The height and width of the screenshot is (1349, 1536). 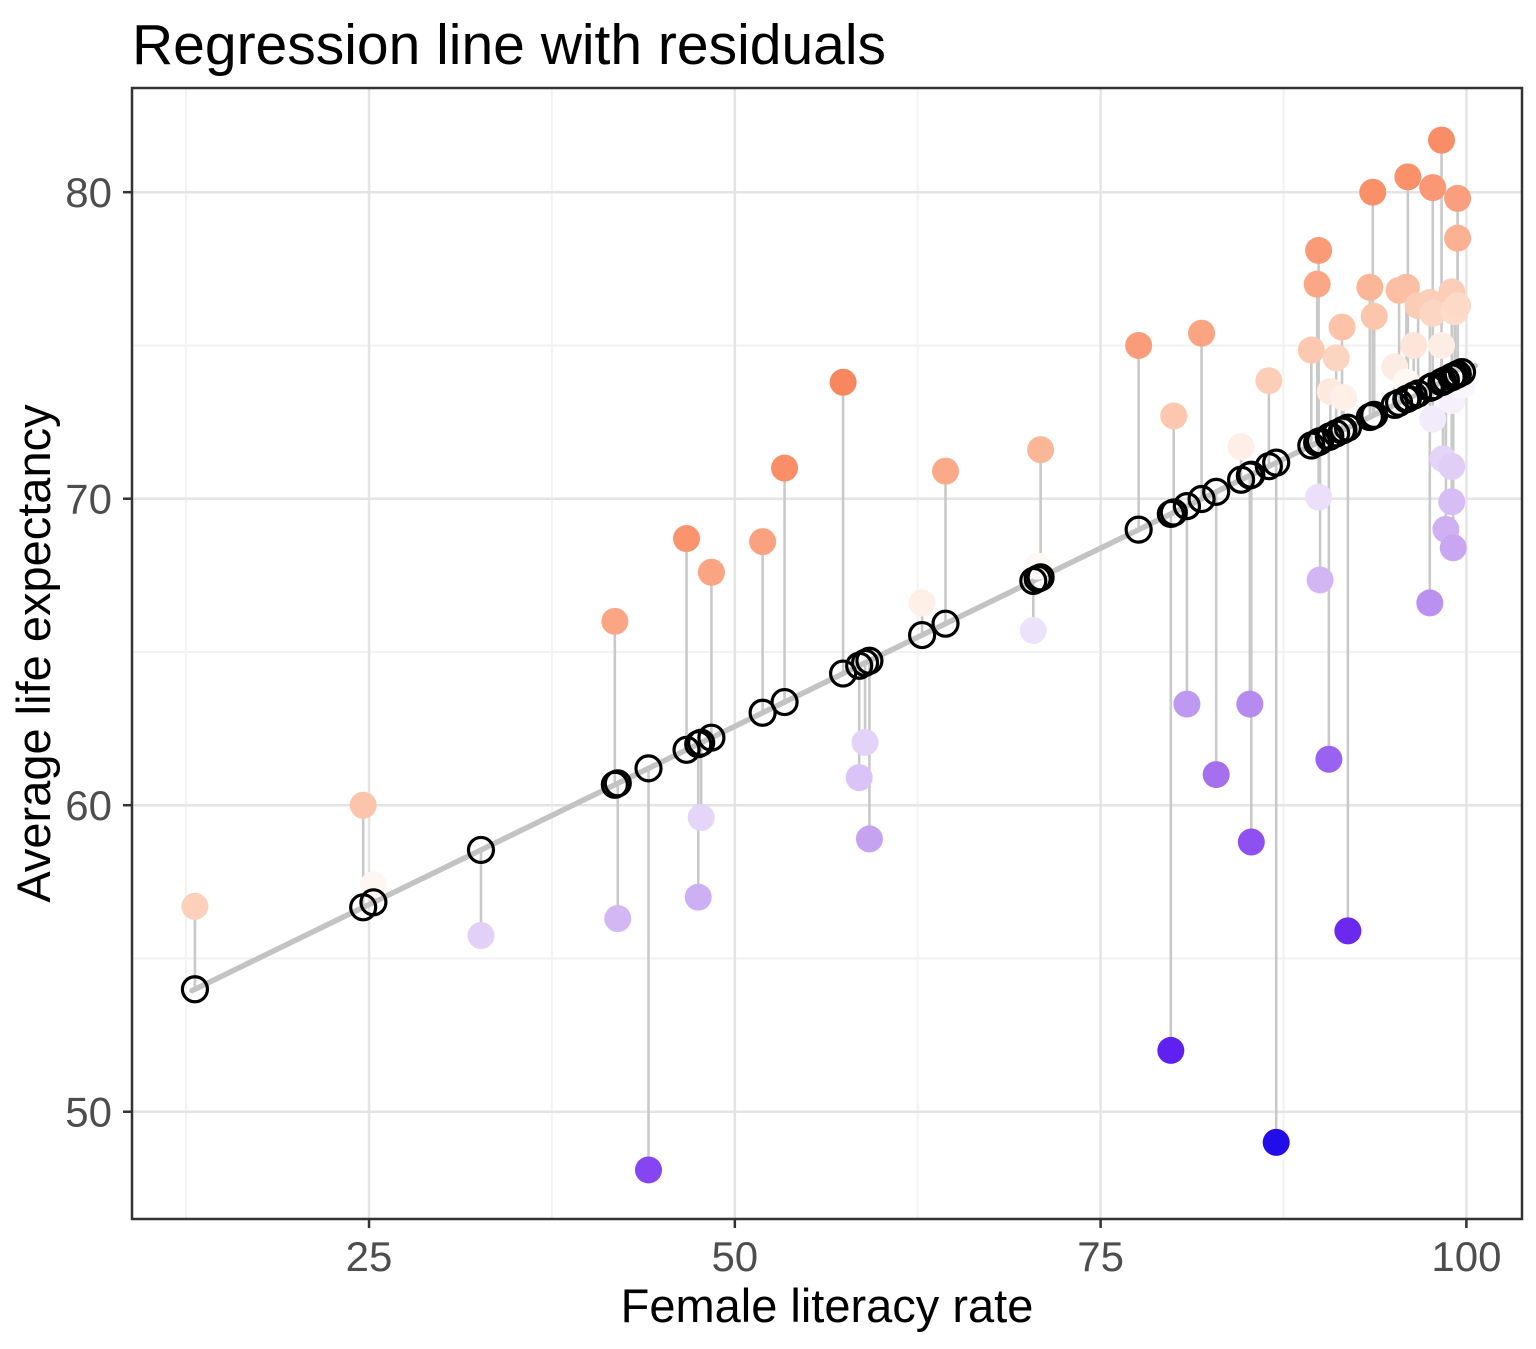 I want to click on x-tick-label: 25, so click(x=369, y=1256).